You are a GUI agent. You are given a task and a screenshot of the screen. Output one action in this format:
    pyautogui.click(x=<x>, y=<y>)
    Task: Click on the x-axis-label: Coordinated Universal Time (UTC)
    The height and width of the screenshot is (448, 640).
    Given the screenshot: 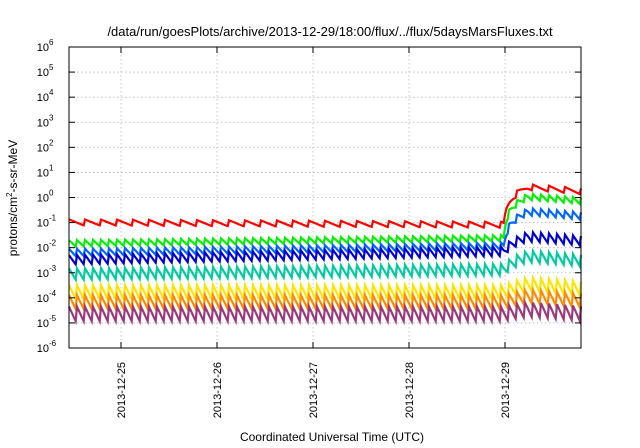 What is the action you would take?
    pyautogui.click(x=332, y=437)
    